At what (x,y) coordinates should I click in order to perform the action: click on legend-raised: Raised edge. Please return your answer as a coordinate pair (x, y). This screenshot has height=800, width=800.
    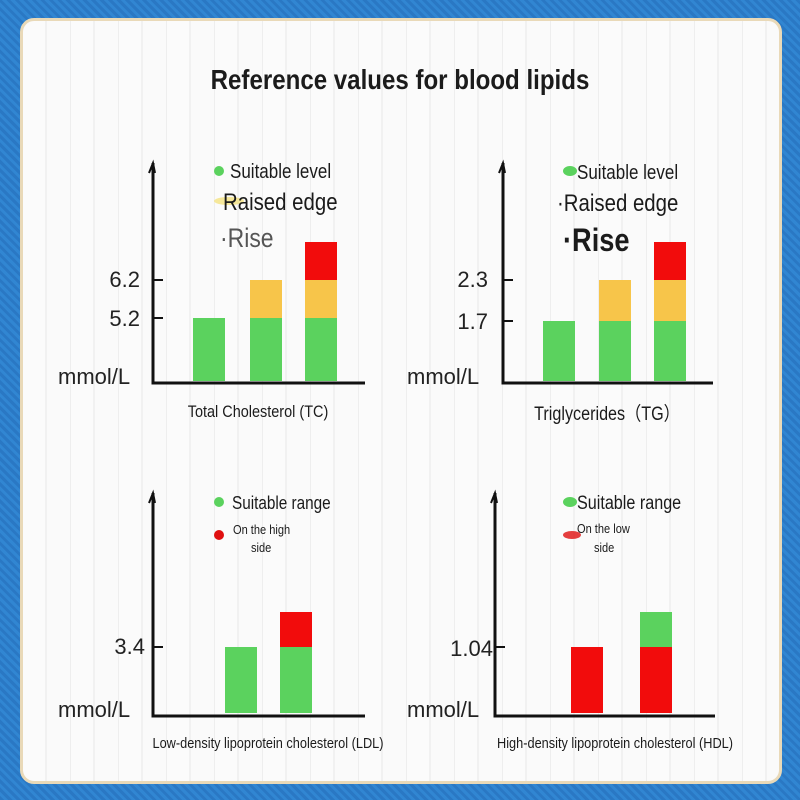
    Looking at the image, I should click on (280, 202).